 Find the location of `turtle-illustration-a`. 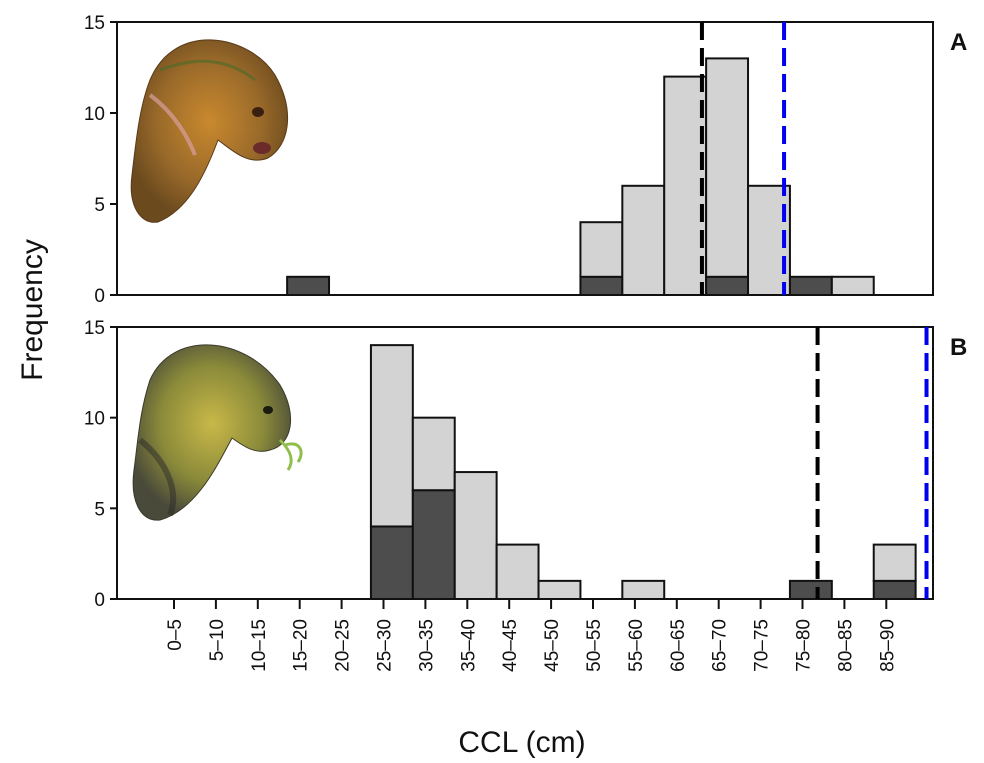

turtle-illustration-a is located at coordinates (209, 131).